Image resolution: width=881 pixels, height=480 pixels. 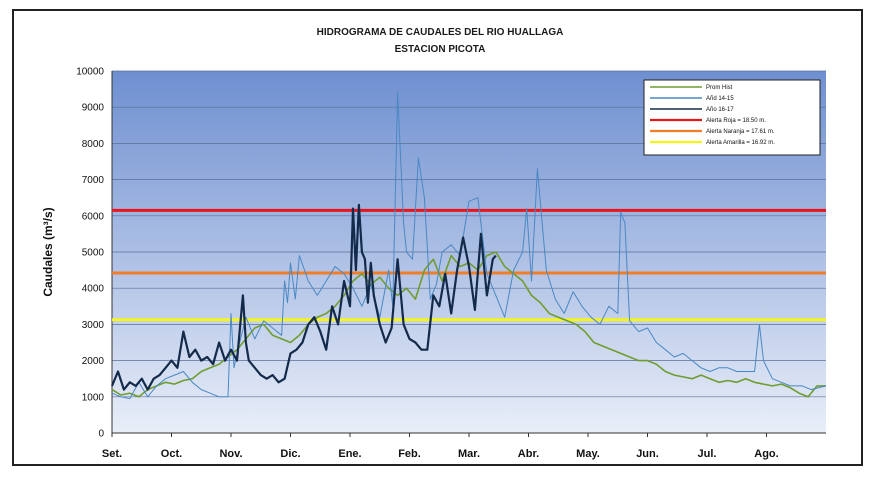 I want to click on x-tick-label: Abr., so click(x=528, y=454).